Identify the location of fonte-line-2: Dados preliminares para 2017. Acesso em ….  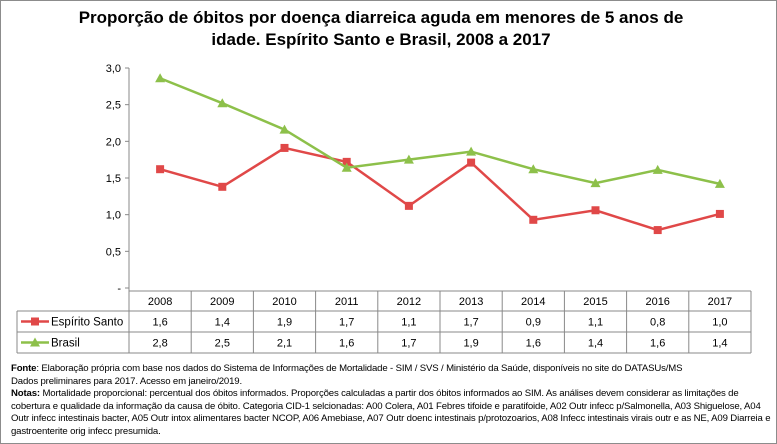
(126, 381).